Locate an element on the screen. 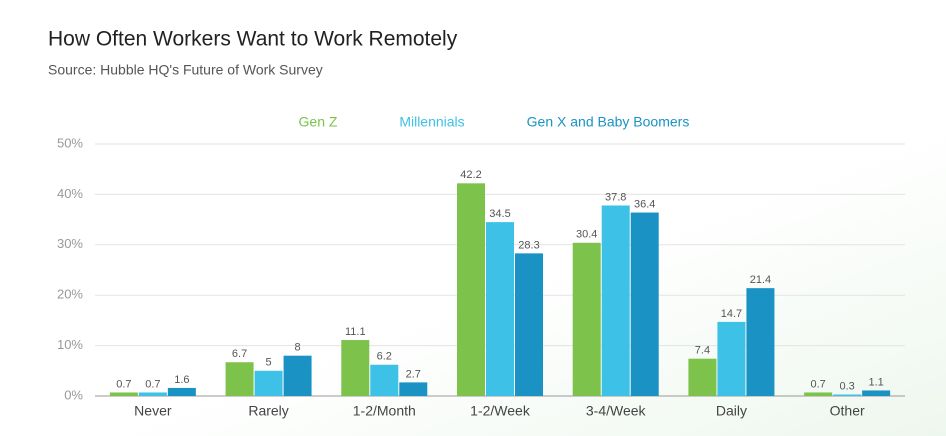 The image size is (946, 436). y-tick-label: 0% is located at coordinates (73, 394).